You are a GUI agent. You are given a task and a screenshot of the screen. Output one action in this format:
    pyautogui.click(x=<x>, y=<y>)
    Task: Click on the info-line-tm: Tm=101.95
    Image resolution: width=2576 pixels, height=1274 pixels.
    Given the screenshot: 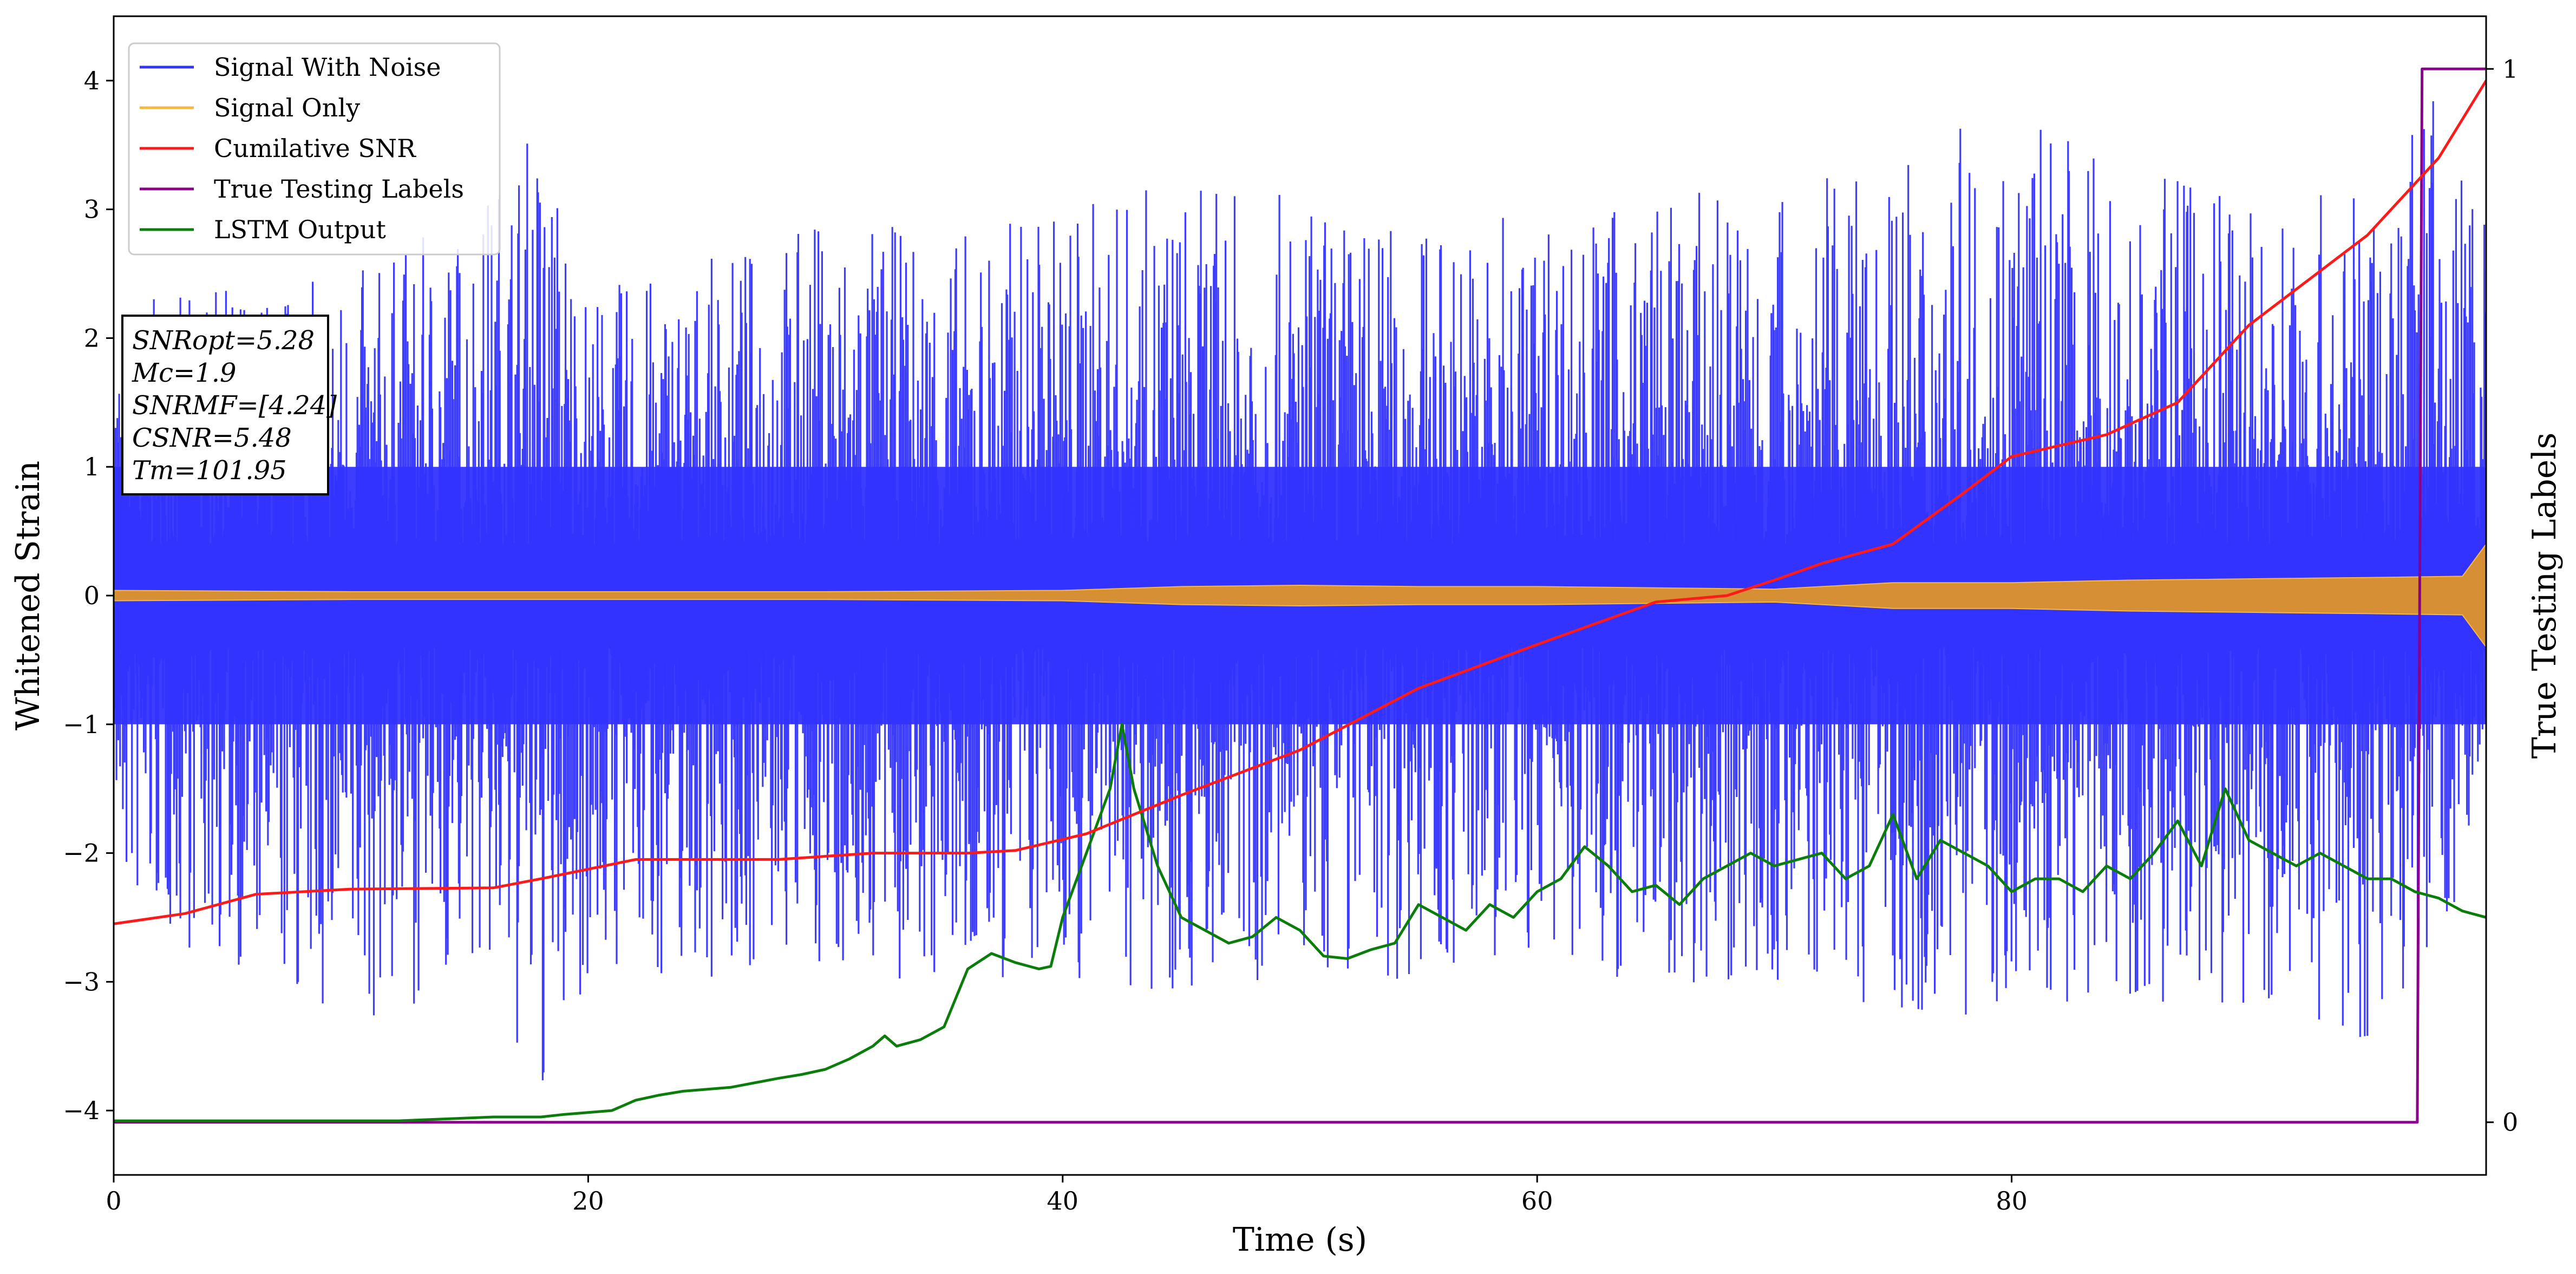 What is the action you would take?
    pyautogui.click(x=210, y=470)
    